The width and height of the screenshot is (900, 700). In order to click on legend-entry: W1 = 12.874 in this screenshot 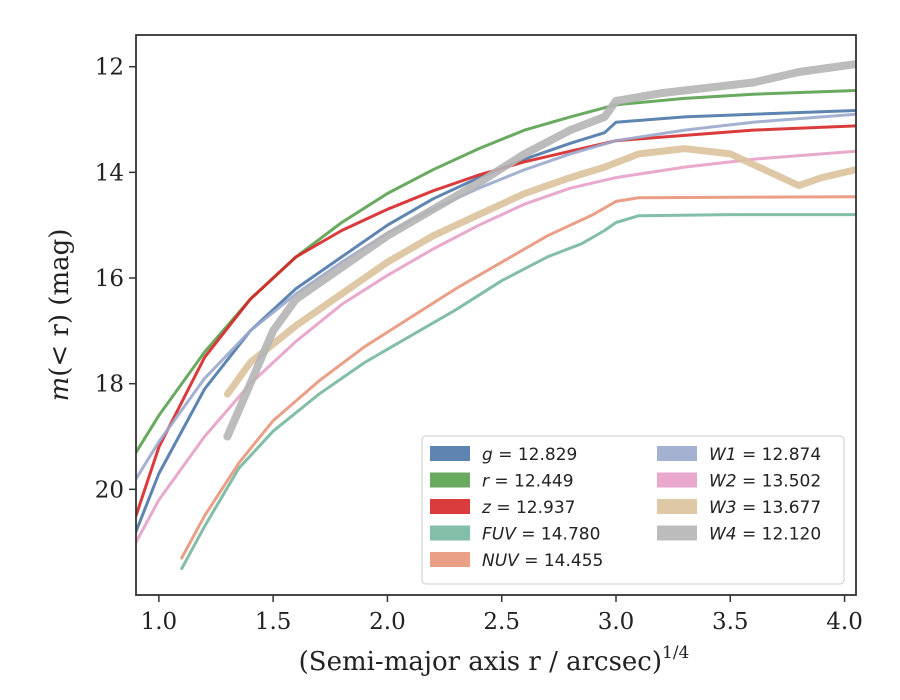, I will do `click(765, 455)`.